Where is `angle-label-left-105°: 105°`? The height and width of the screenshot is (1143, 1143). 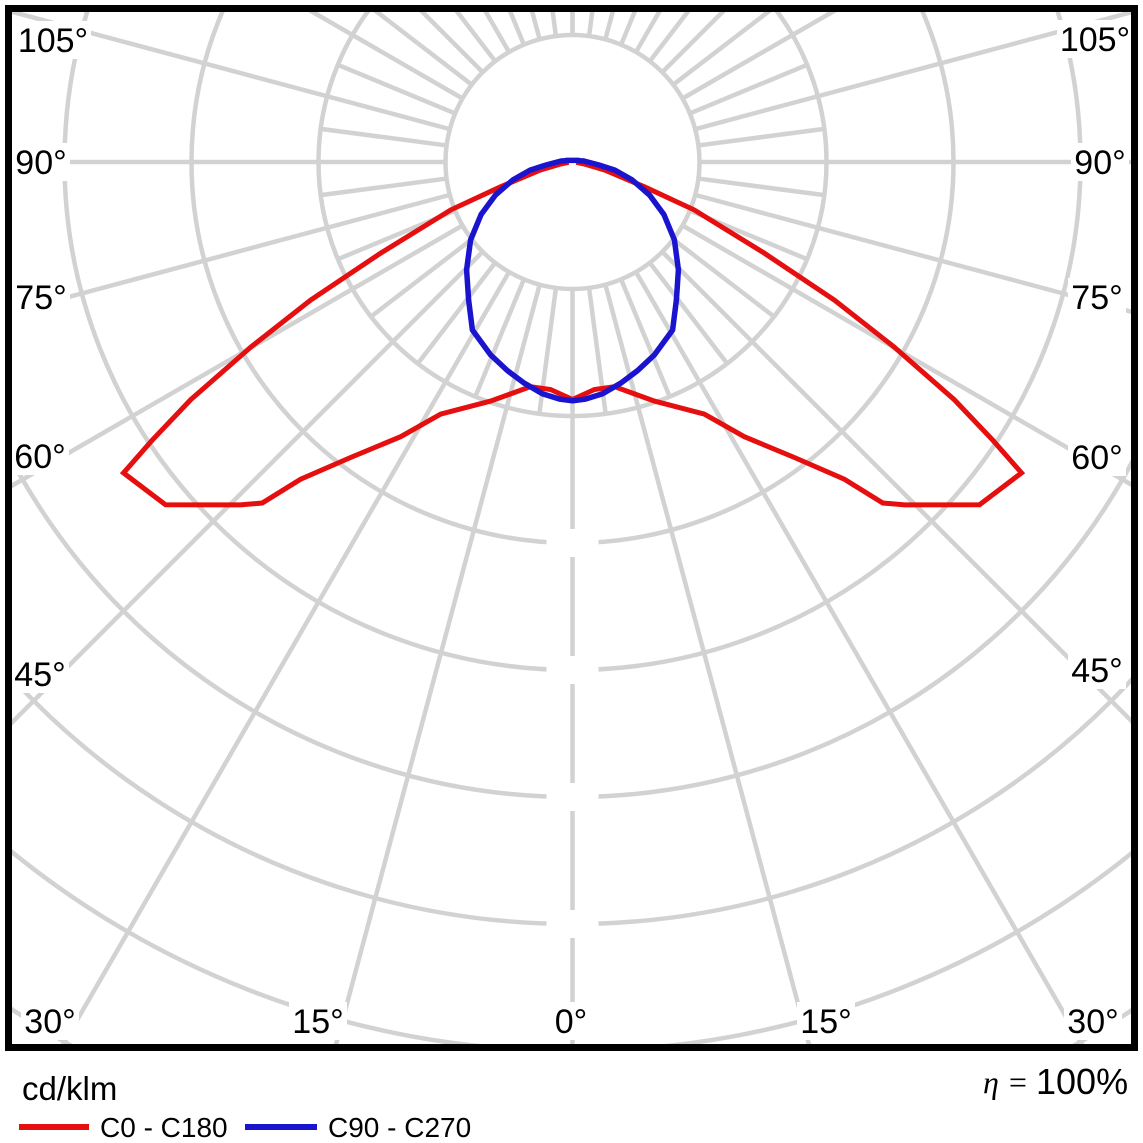 angle-label-left-105°: 105° is located at coordinates (53, 41).